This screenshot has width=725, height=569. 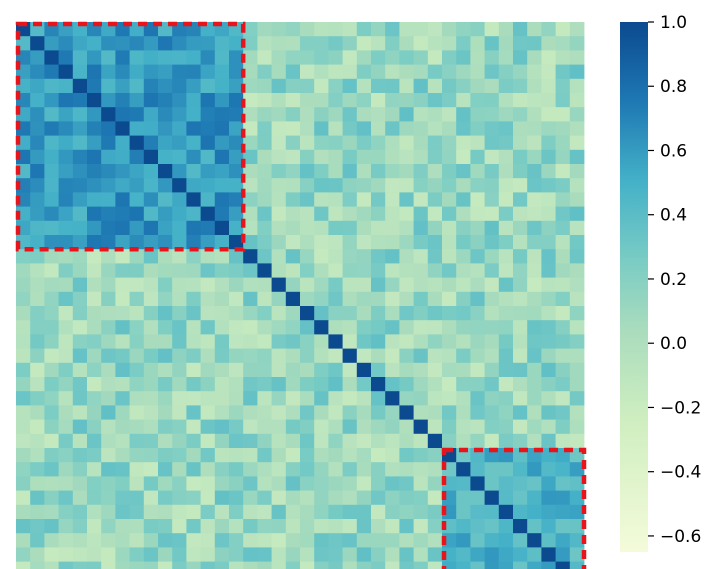 I want to click on colorbar-tick-label: 0.2, so click(x=673, y=280).